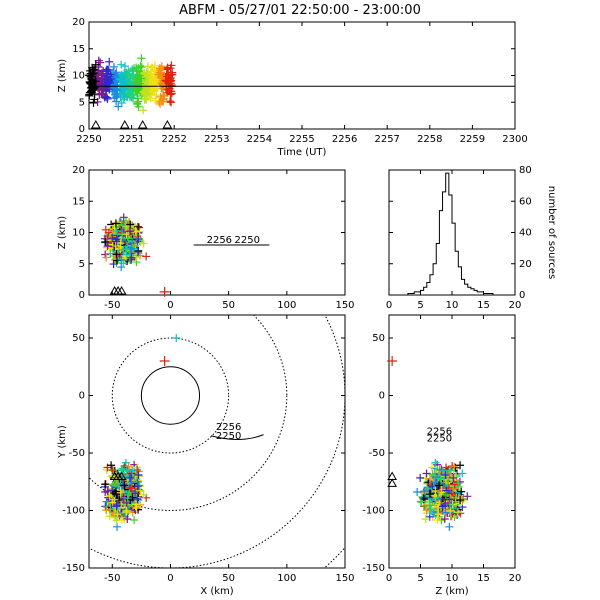 The width and height of the screenshot is (600, 600). Describe the element at coordinates (206, 238) in the screenshot. I see `x-z-panel: -50 0 50 100 150 0 5 10 15 20 Z (km) 2256 2250` at that location.